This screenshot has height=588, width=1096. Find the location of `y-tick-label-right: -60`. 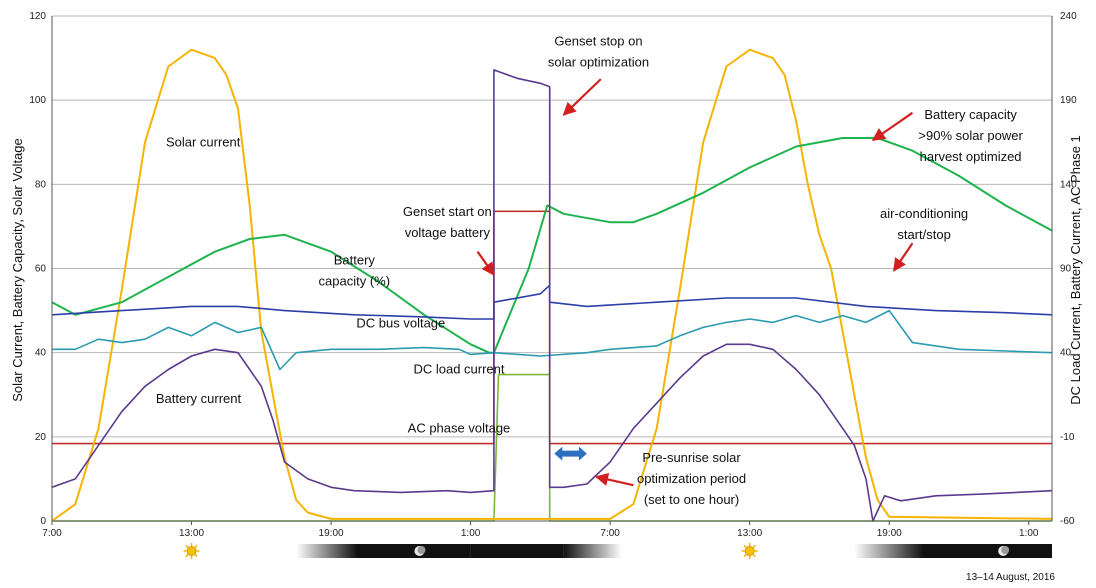

y-tick-label-right: -60 is located at coordinates (1067, 521).